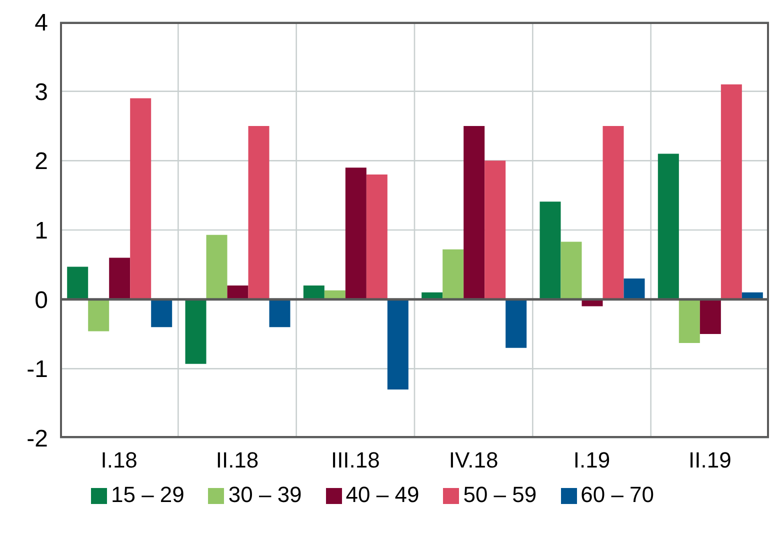 Image resolution: width=777 pixels, height=534 pixels. Describe the element at coordinates (41, 23) in the screenshot. I see `y-tick-label: 4` at that location.